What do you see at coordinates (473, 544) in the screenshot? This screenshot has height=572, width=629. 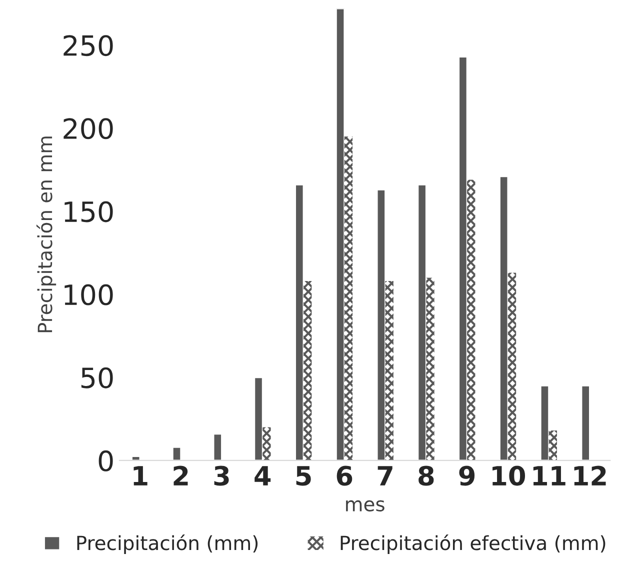 I see `legend-label: Precipitación efectiva (mm)` at bounding box center [473, 544].